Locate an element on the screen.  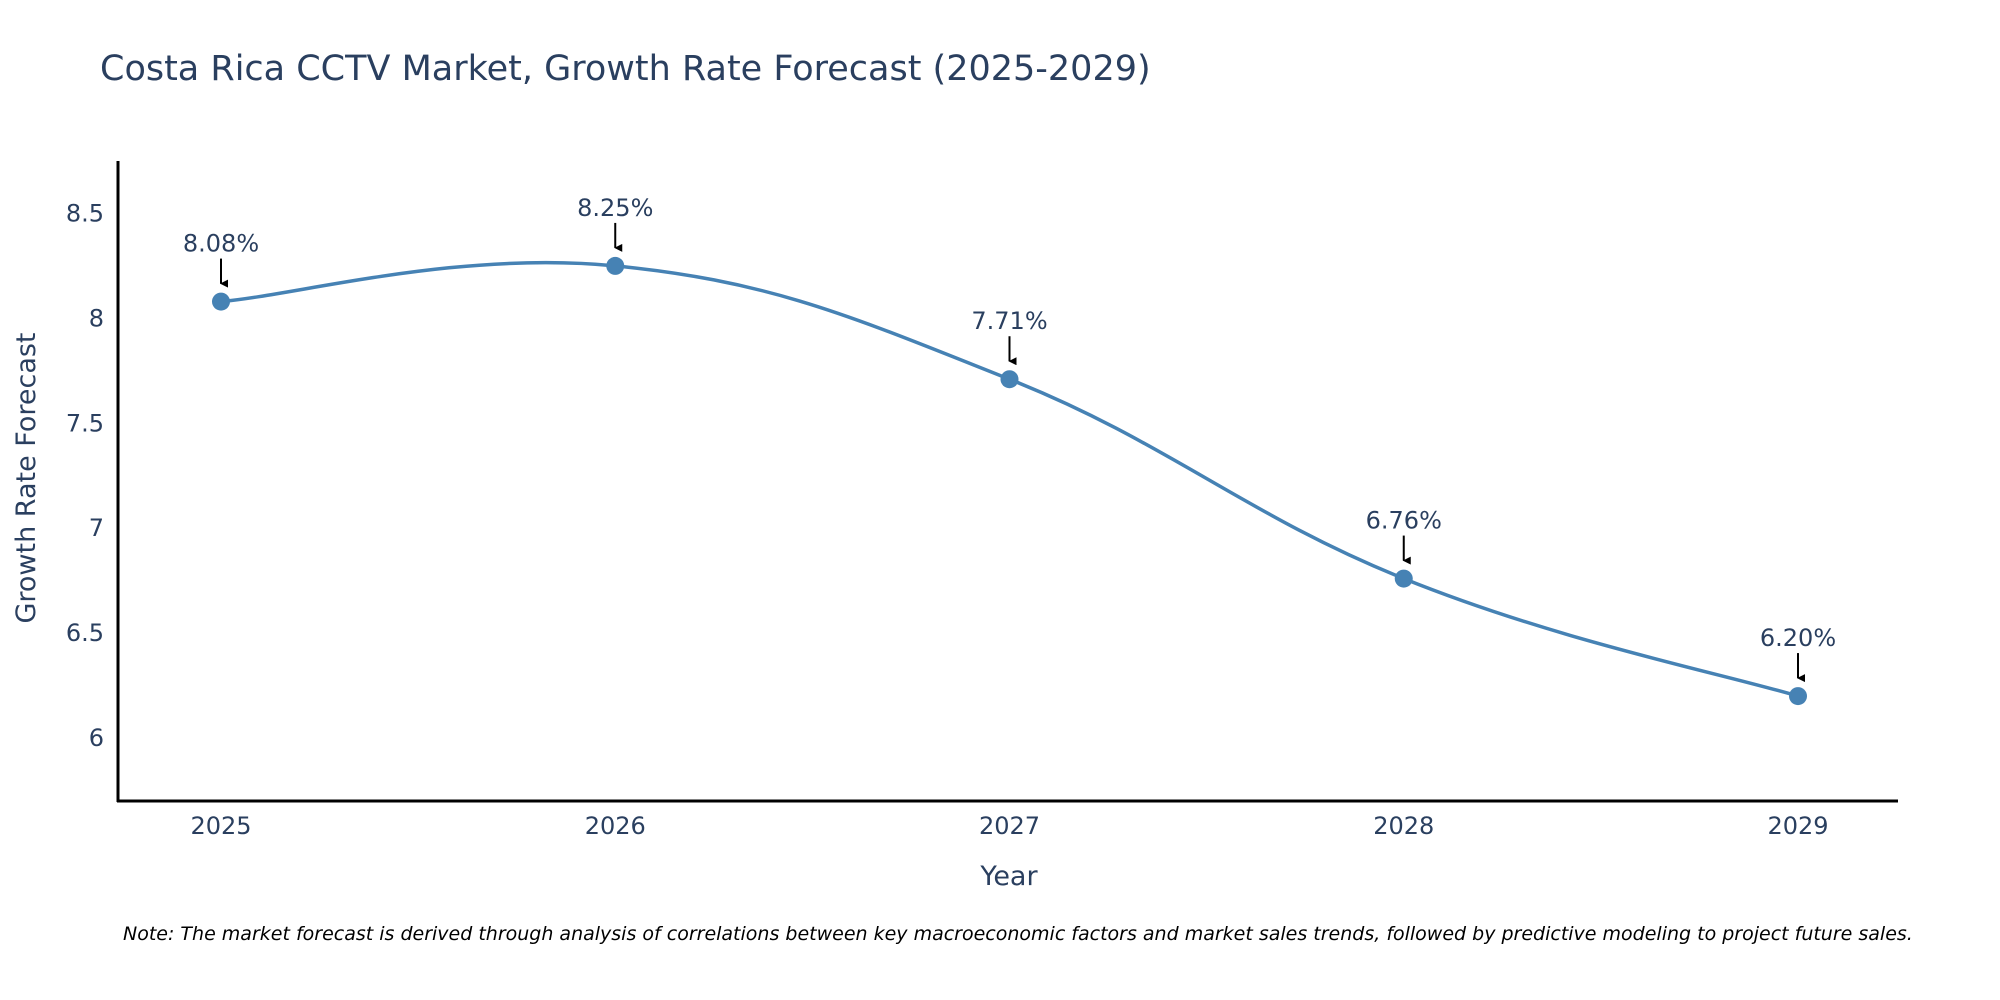
data-label: 6.20% is located at coordinates (1798, 638).